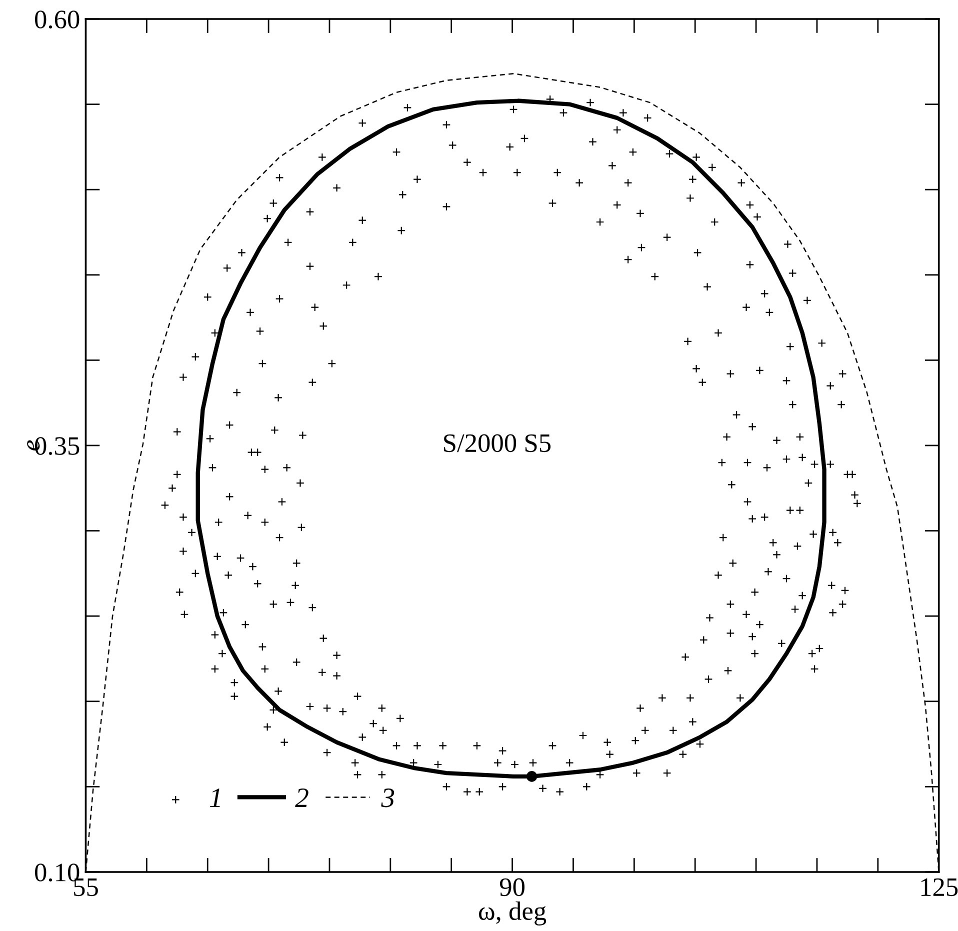  Describe the element at coordinates (301, 797) in the screenshot. I see `legend-label: 2` at that location.